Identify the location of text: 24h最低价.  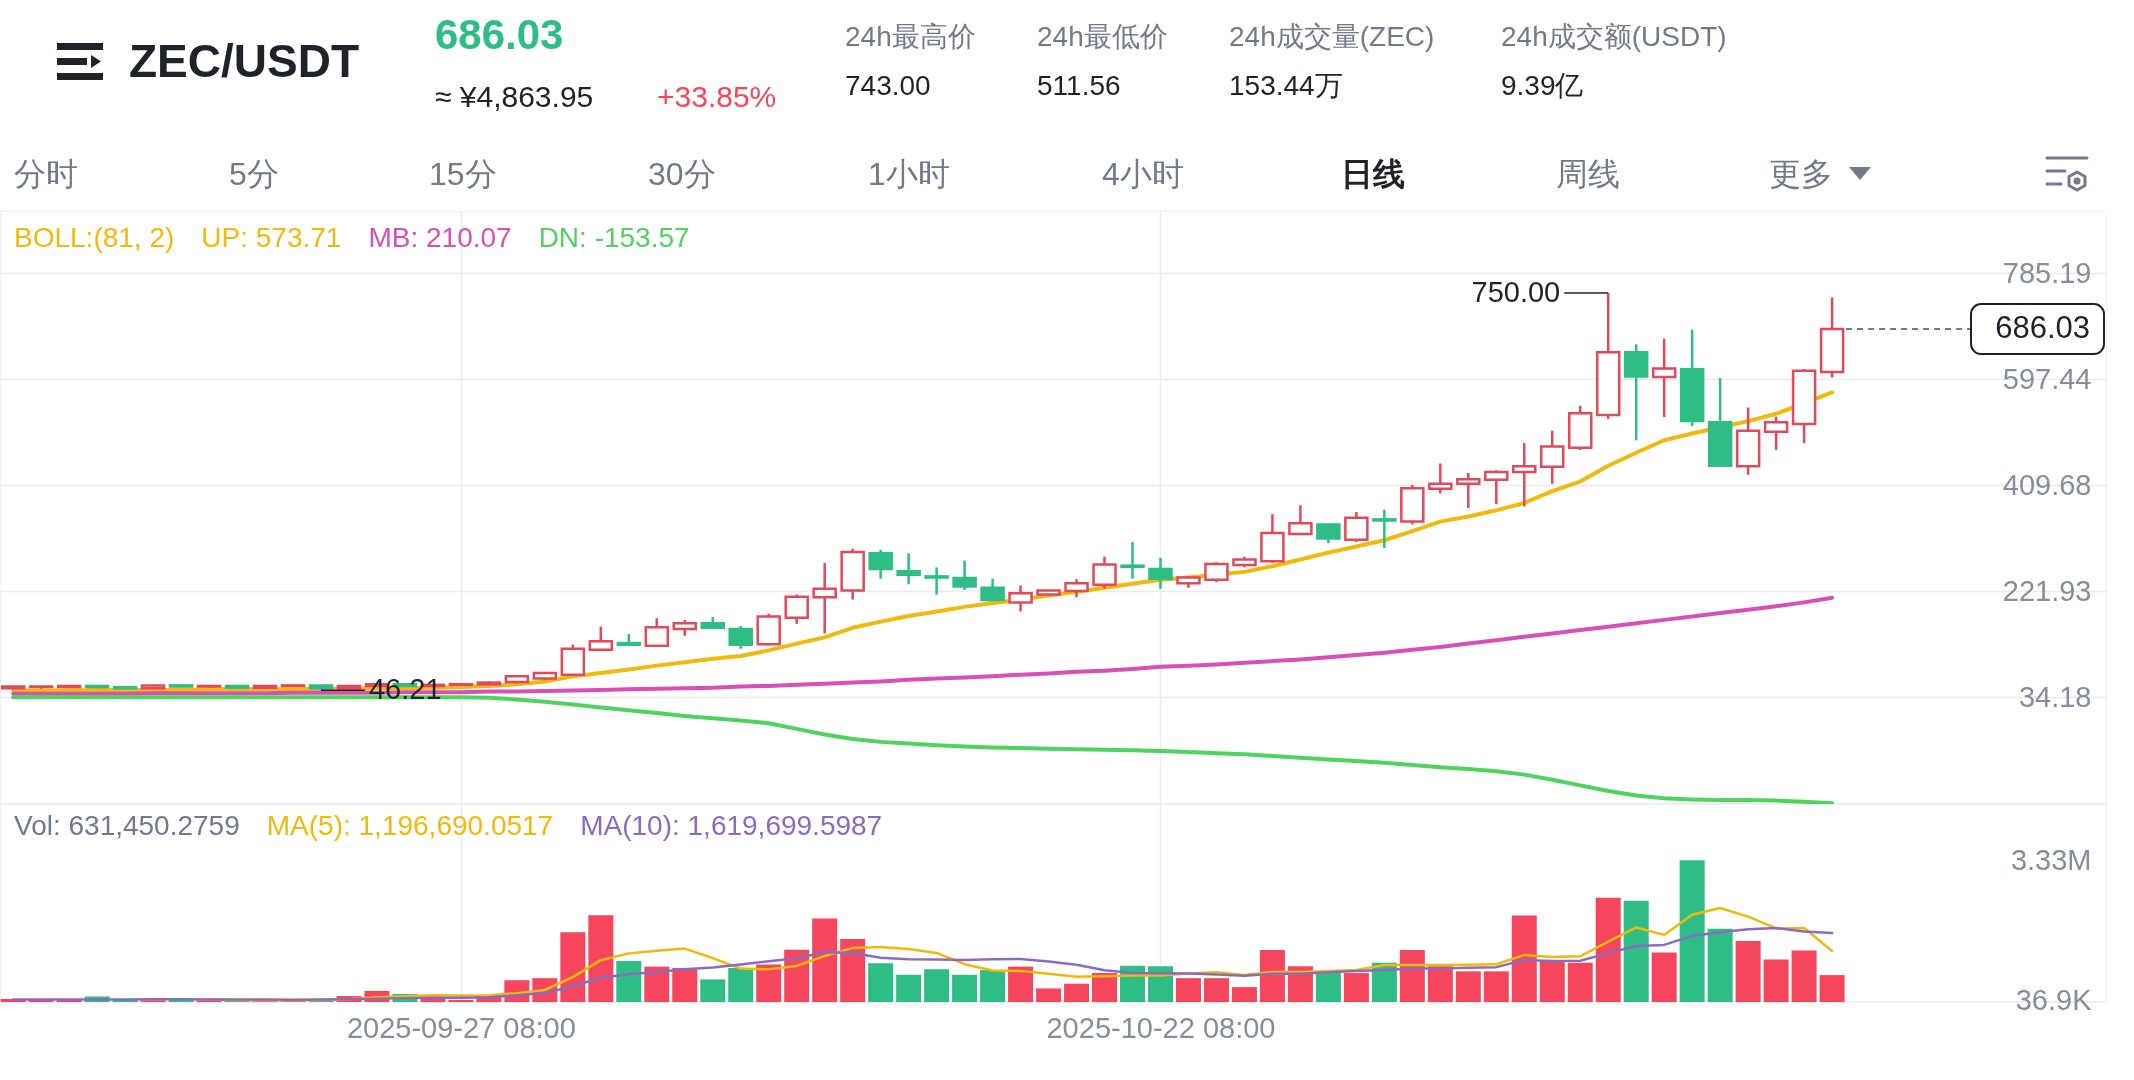
(1102, 36).